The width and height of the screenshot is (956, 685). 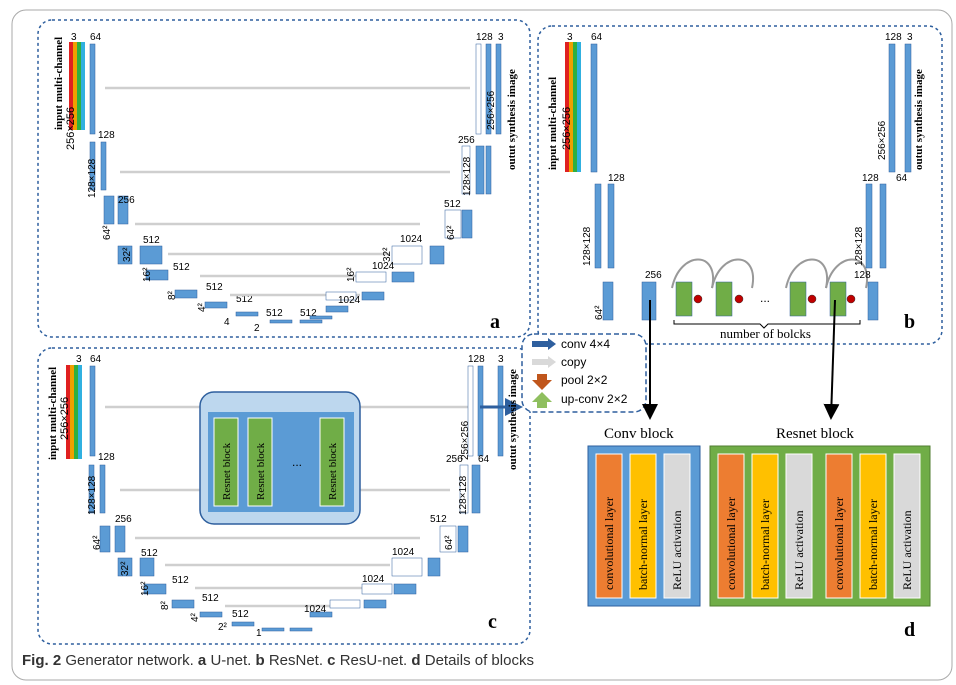 I want to click on legend-copy: copy, so click(x=573, y=362).